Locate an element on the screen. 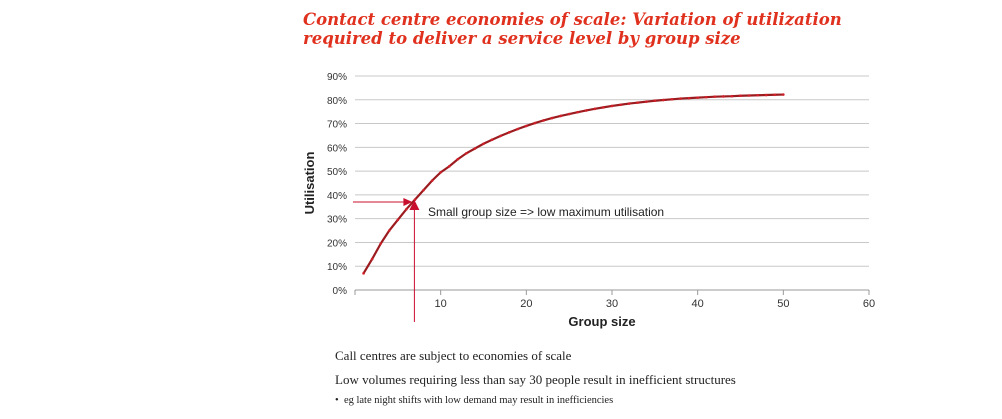 The width and height of the screenshot is (1002, 419). y-tick-label: 30% is located at coordinates (337, 220).